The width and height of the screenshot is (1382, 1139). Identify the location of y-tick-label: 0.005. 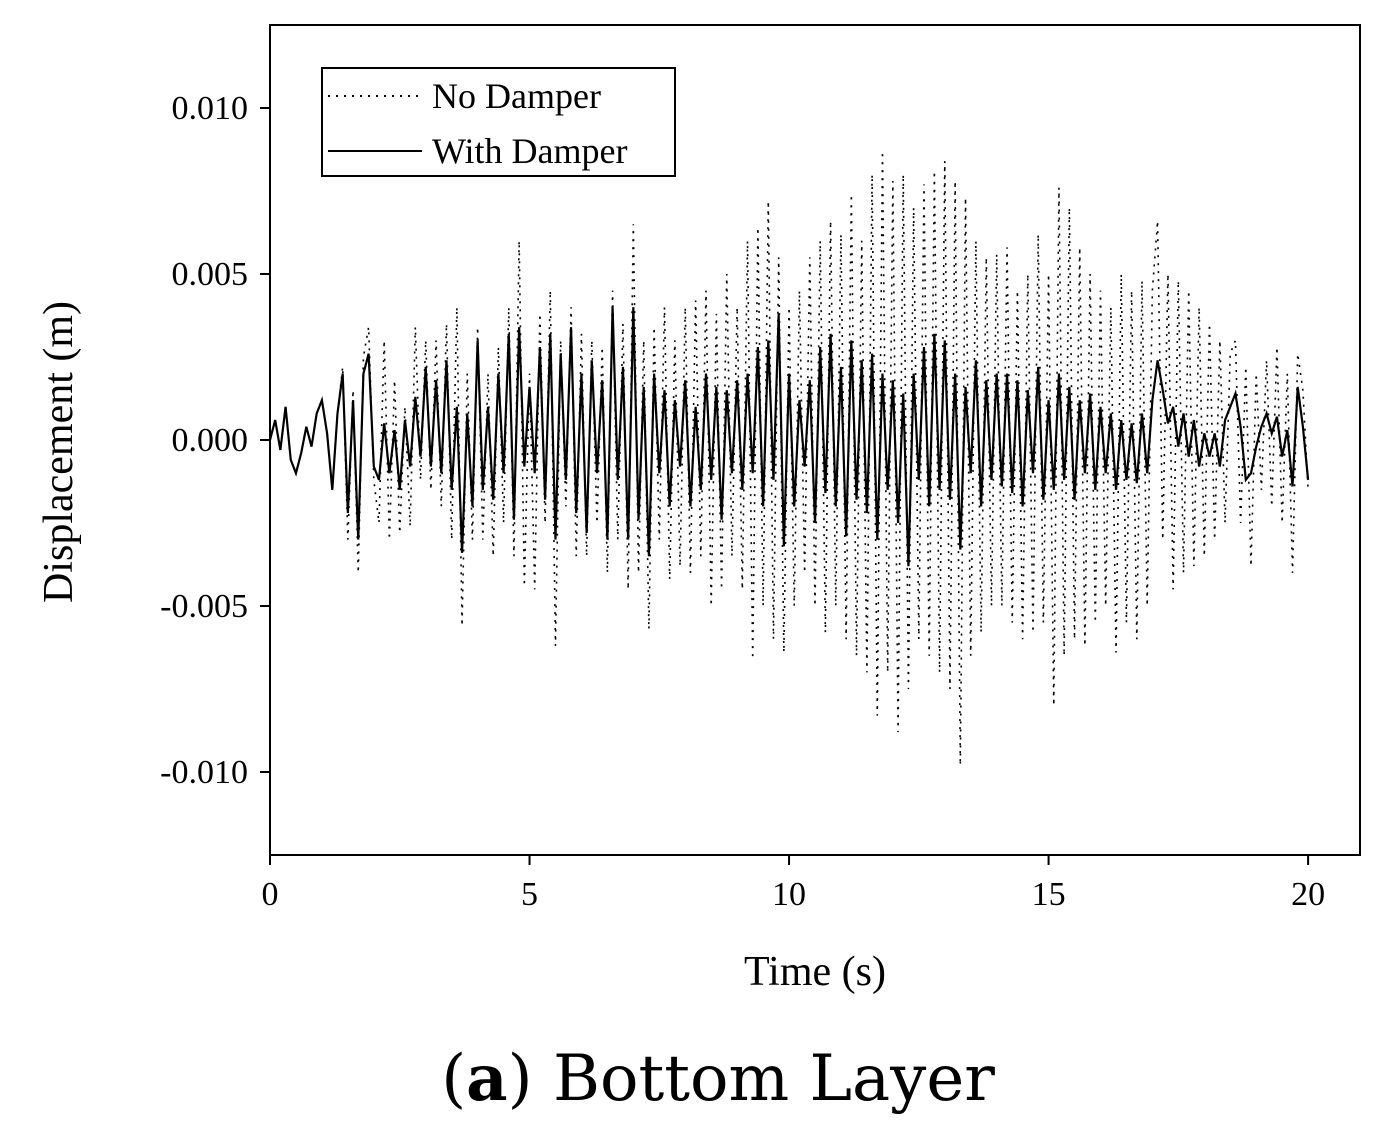
(210, 274).